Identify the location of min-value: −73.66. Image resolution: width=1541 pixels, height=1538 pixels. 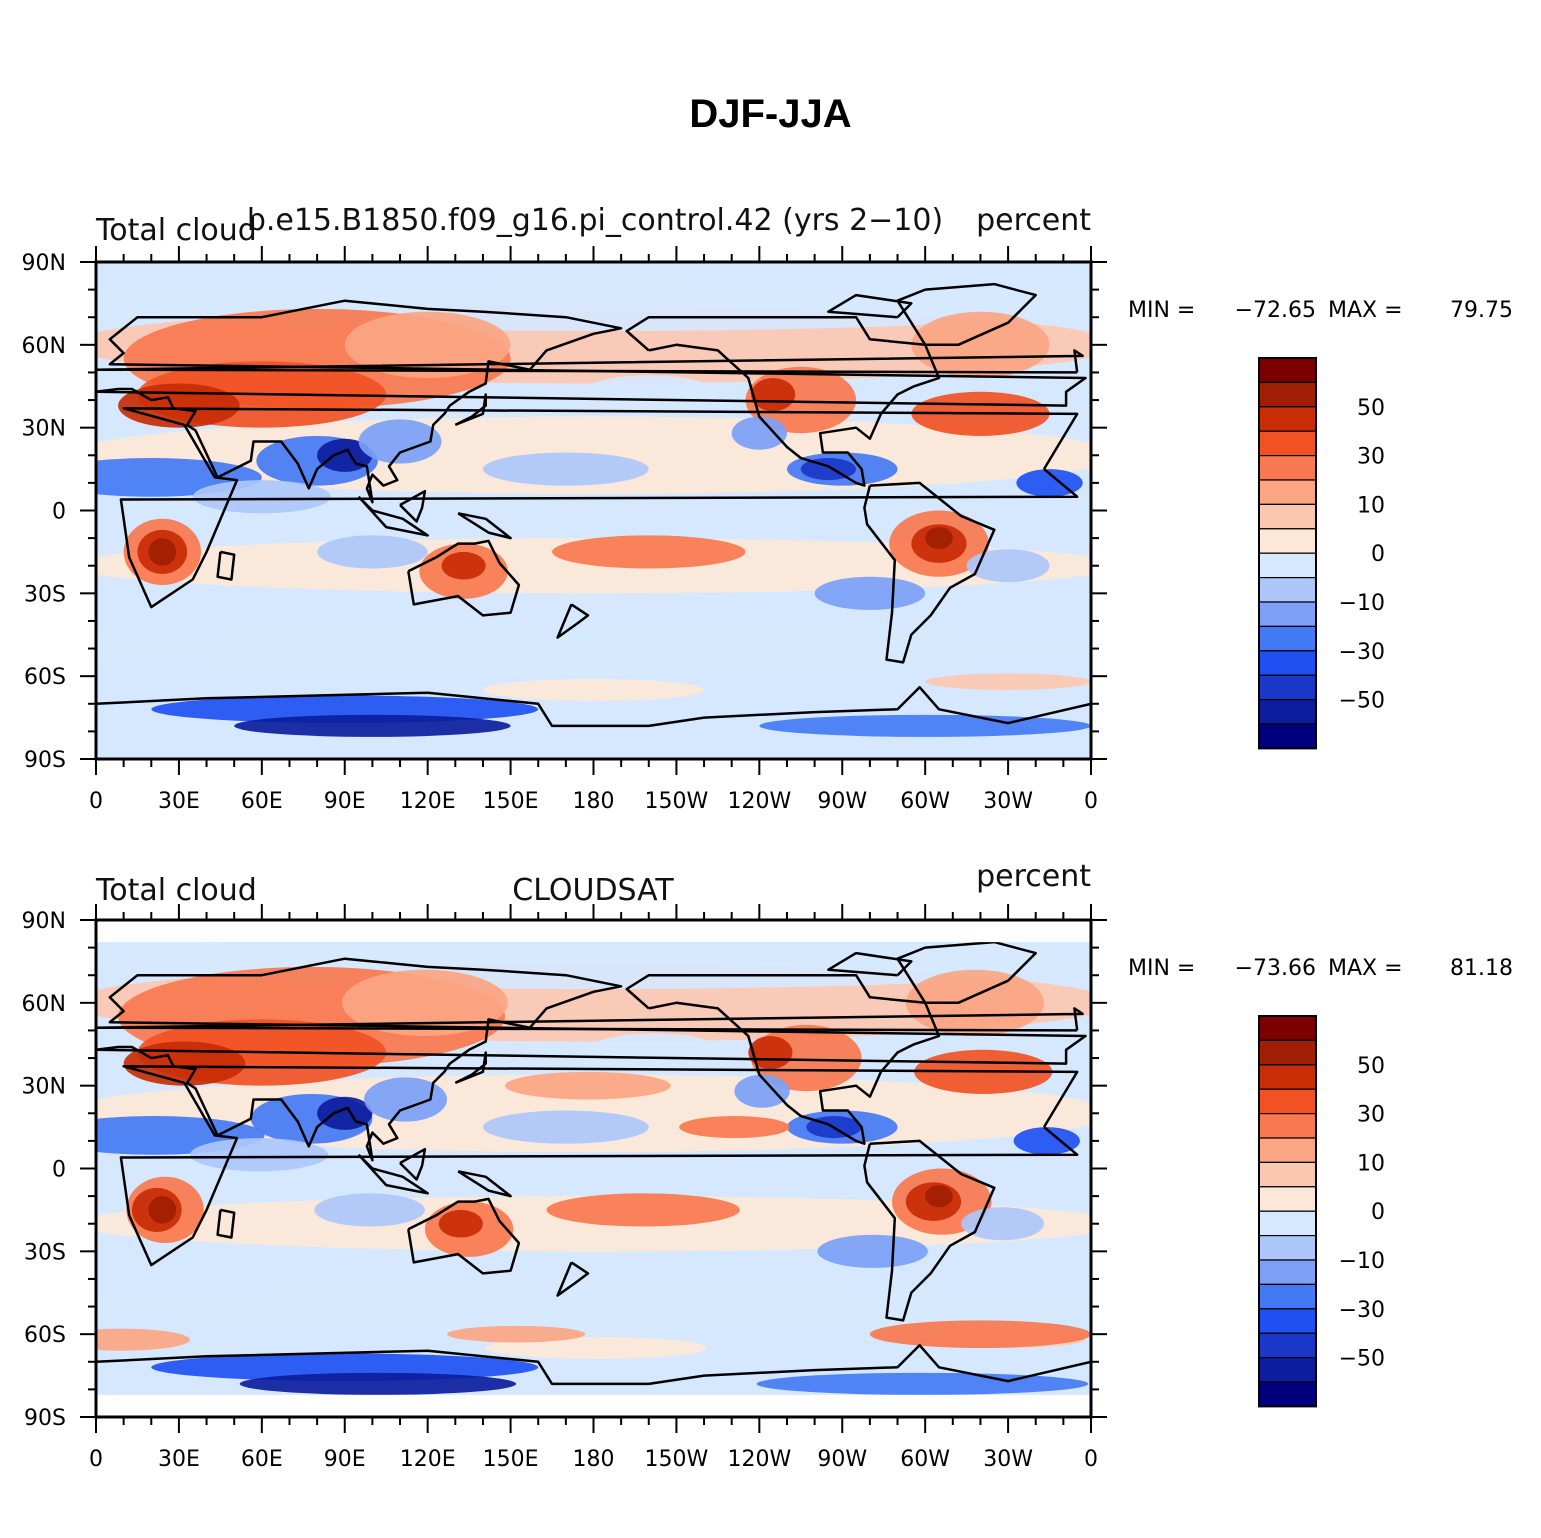
(1275, 968).